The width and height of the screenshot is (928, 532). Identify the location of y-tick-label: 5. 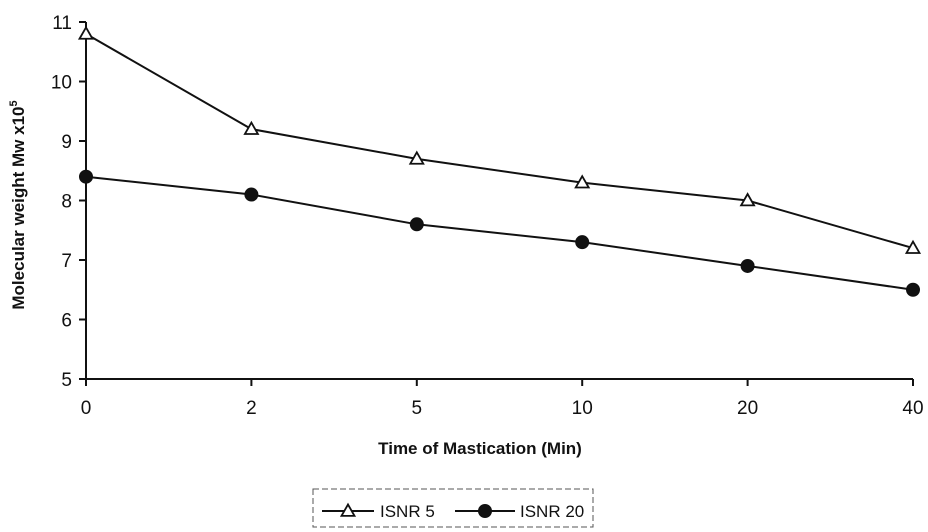
(66, 380).